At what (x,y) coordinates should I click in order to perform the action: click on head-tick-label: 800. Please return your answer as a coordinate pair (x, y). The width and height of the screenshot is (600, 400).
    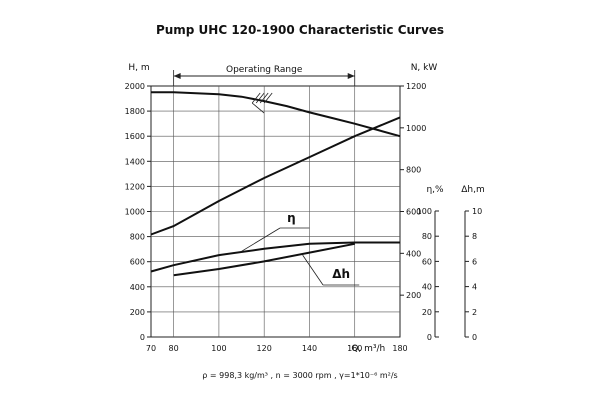
    Looking at the image, I should click on (137, 237).